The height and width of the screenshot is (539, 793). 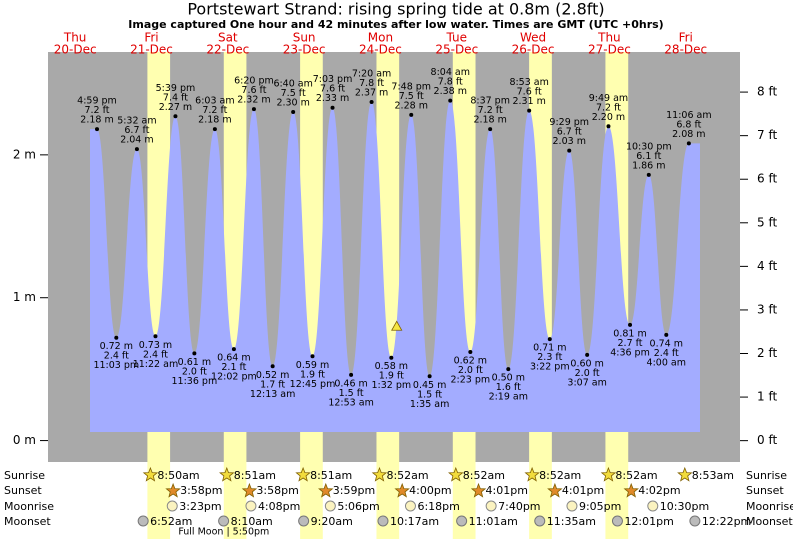 What do you see at coordinates (292, 84) in the screenshot?
I see `tide-time: 6:40 am` at bounding box center [292, 84].